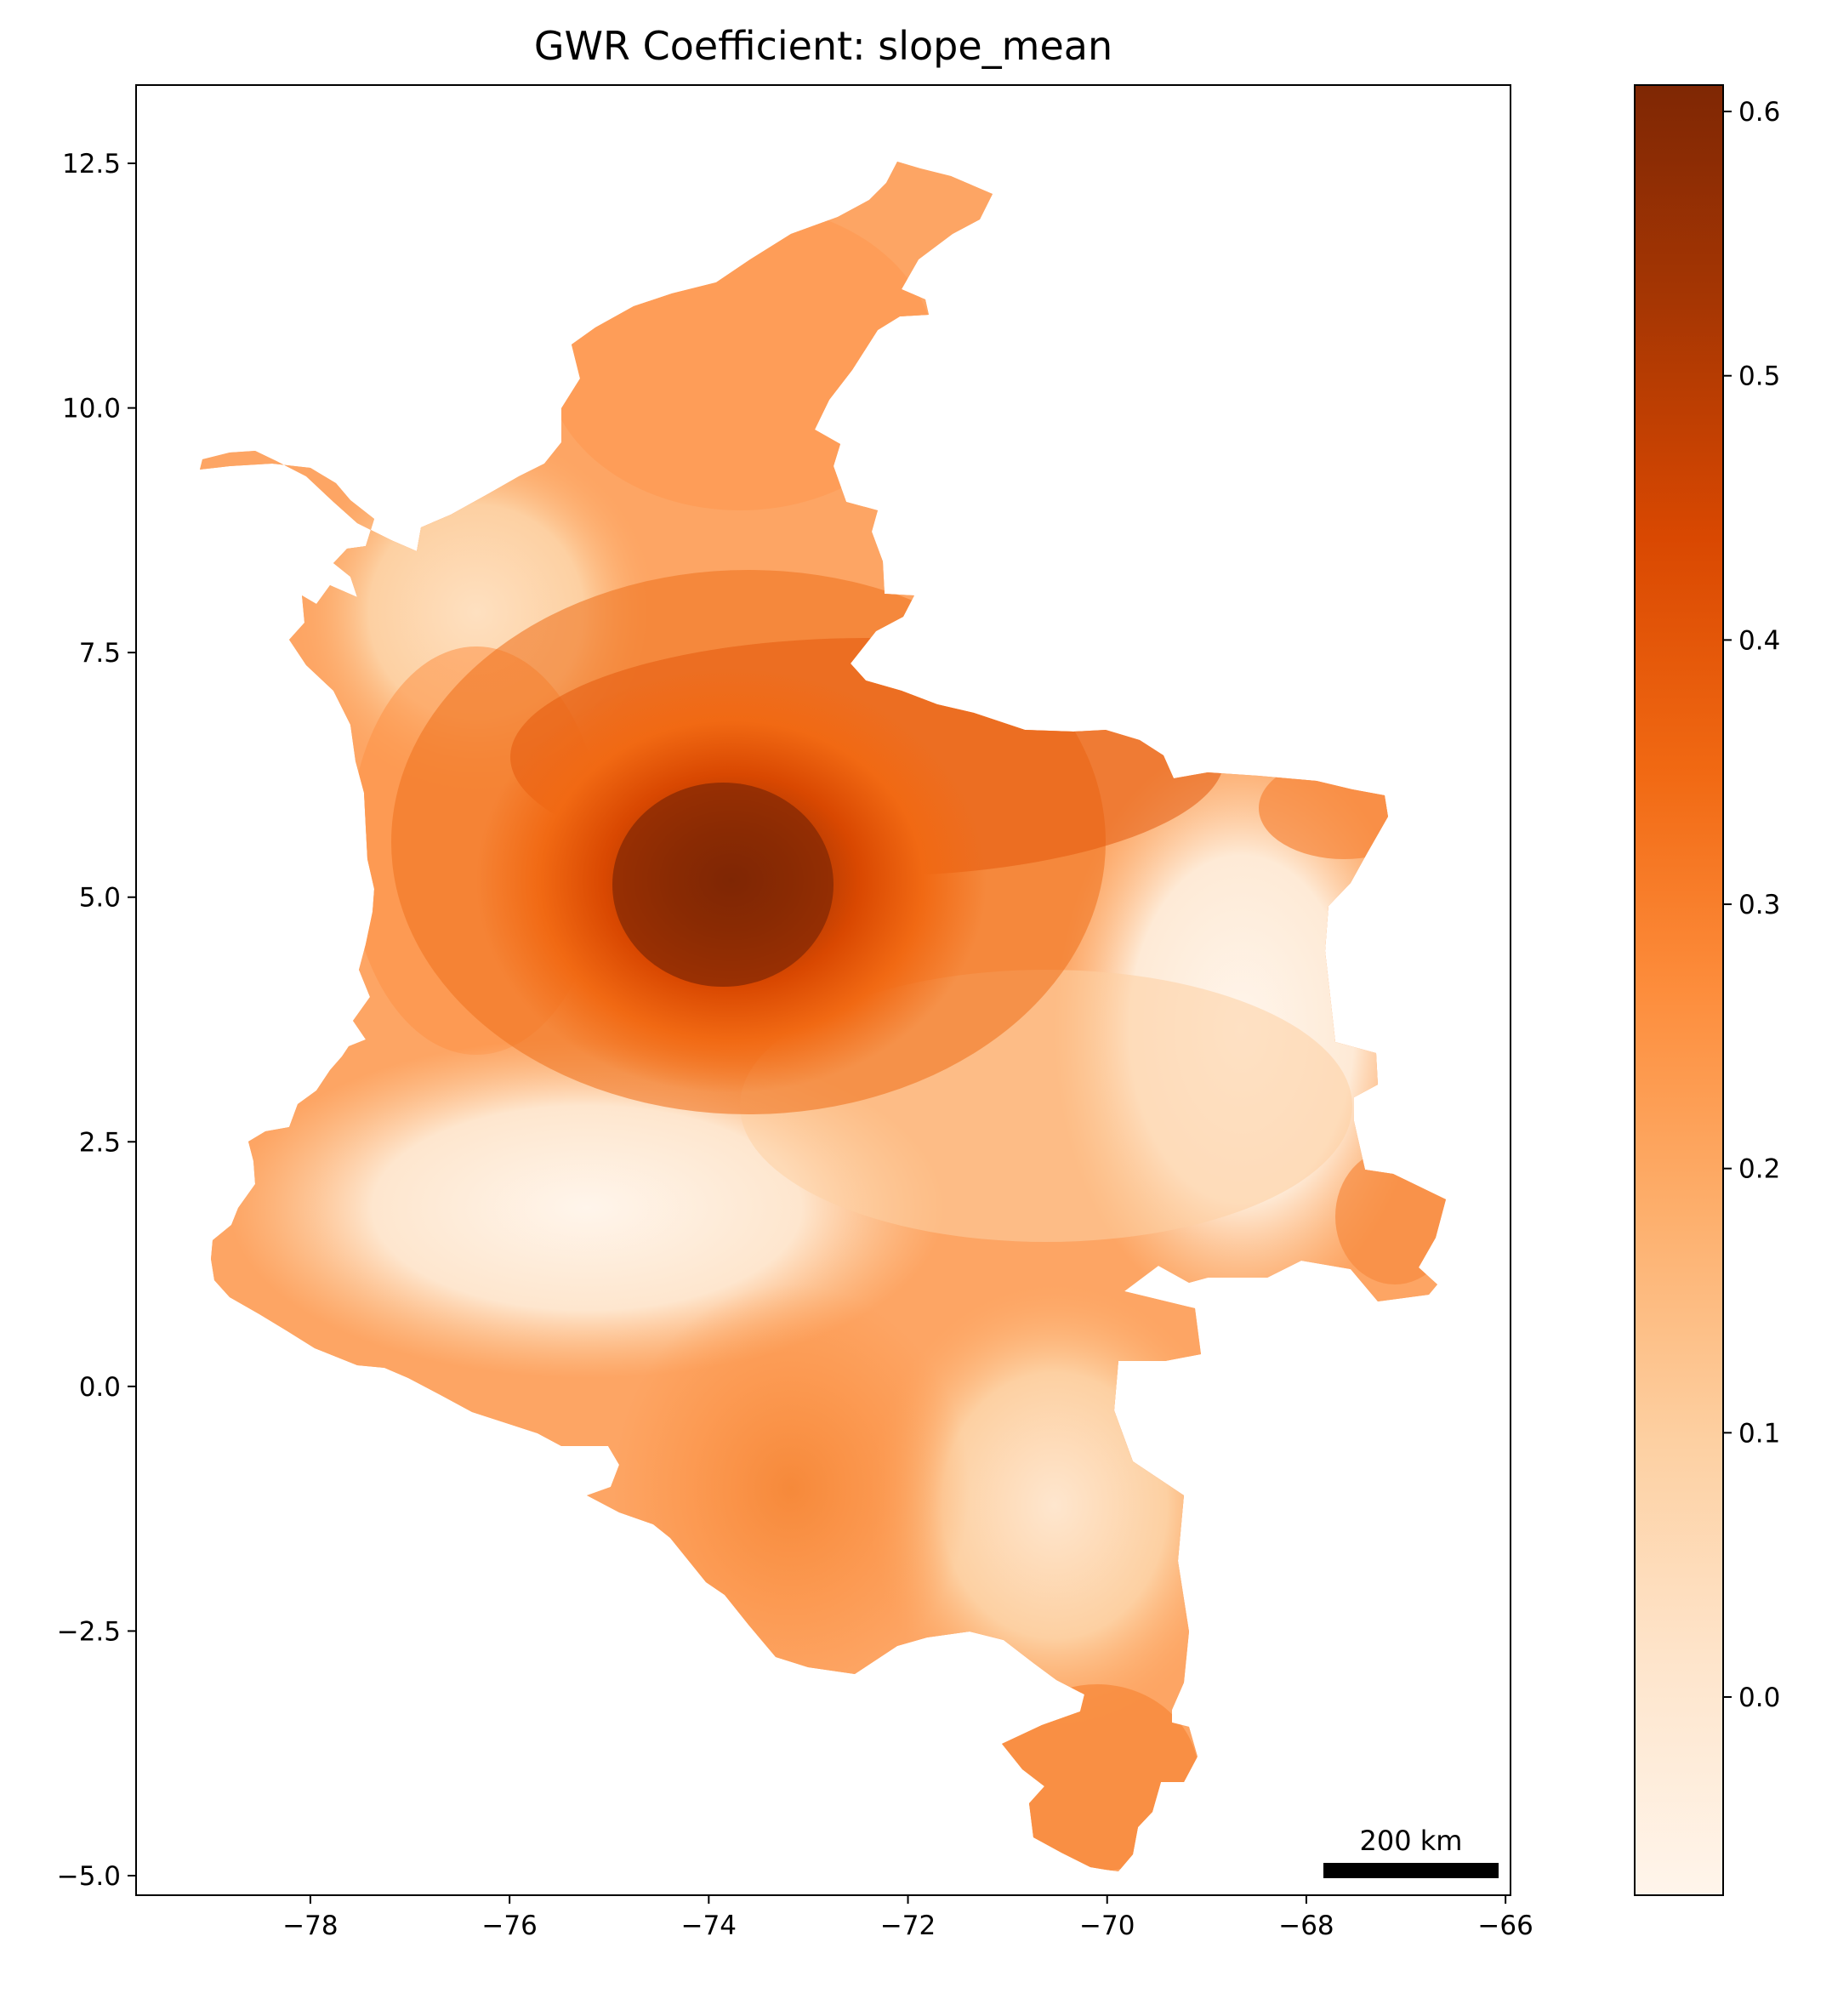 The width and height of the screenshot is (1832, 2016). I want to click on scale-bar-label: 200 km, so click(1411, 1841).